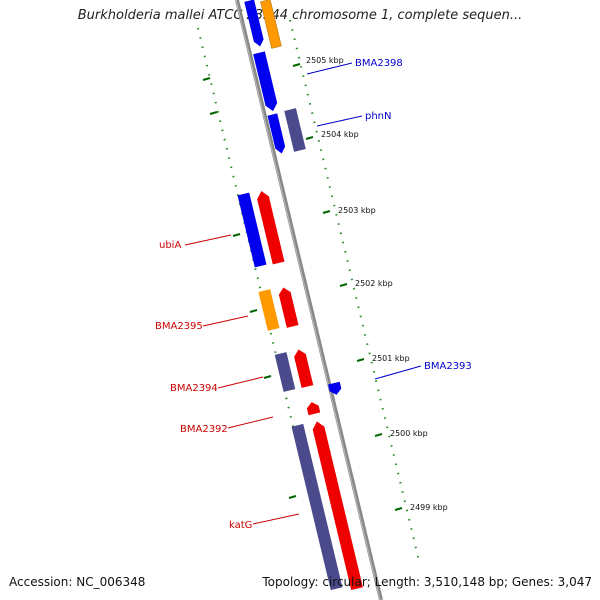 Image resolution: width=600 pixels, height=600 pixels. What do you see at coordinates (249, 288) in the screenshot?
I see `inner-ticks` at bounding box center [249, 288].